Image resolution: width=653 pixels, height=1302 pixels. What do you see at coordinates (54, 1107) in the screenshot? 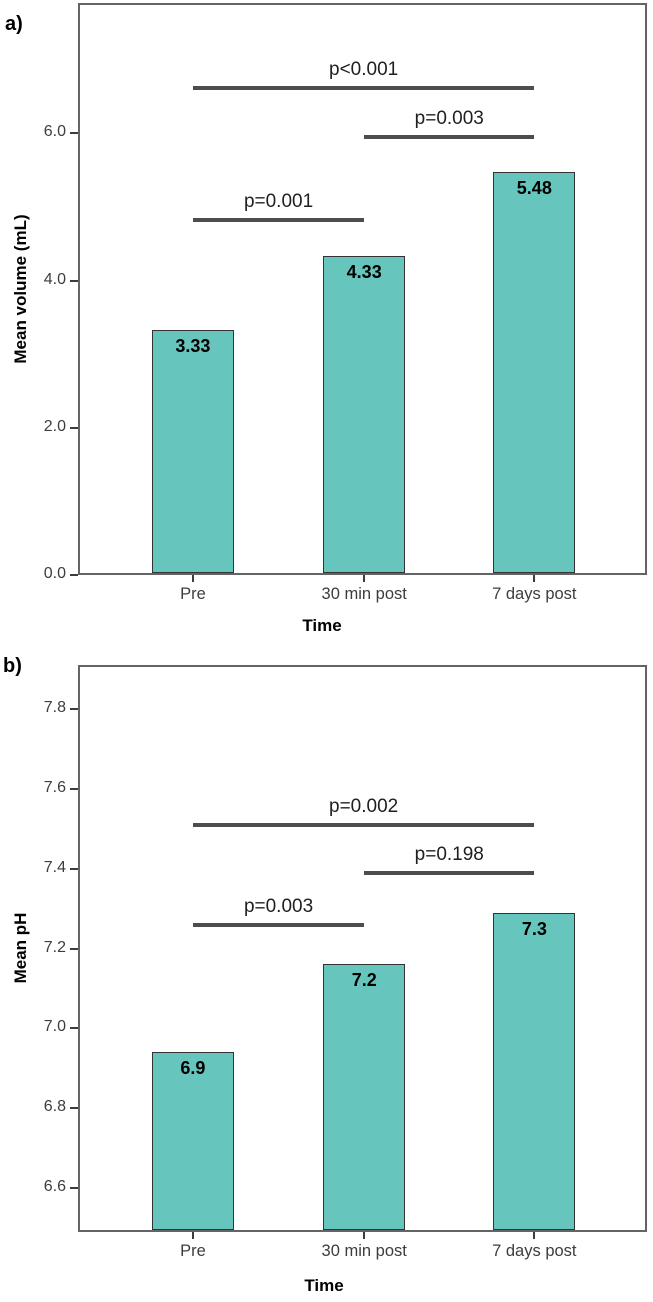
I see `y-tick-label: 6.8` at bounding box center [54, 1107].